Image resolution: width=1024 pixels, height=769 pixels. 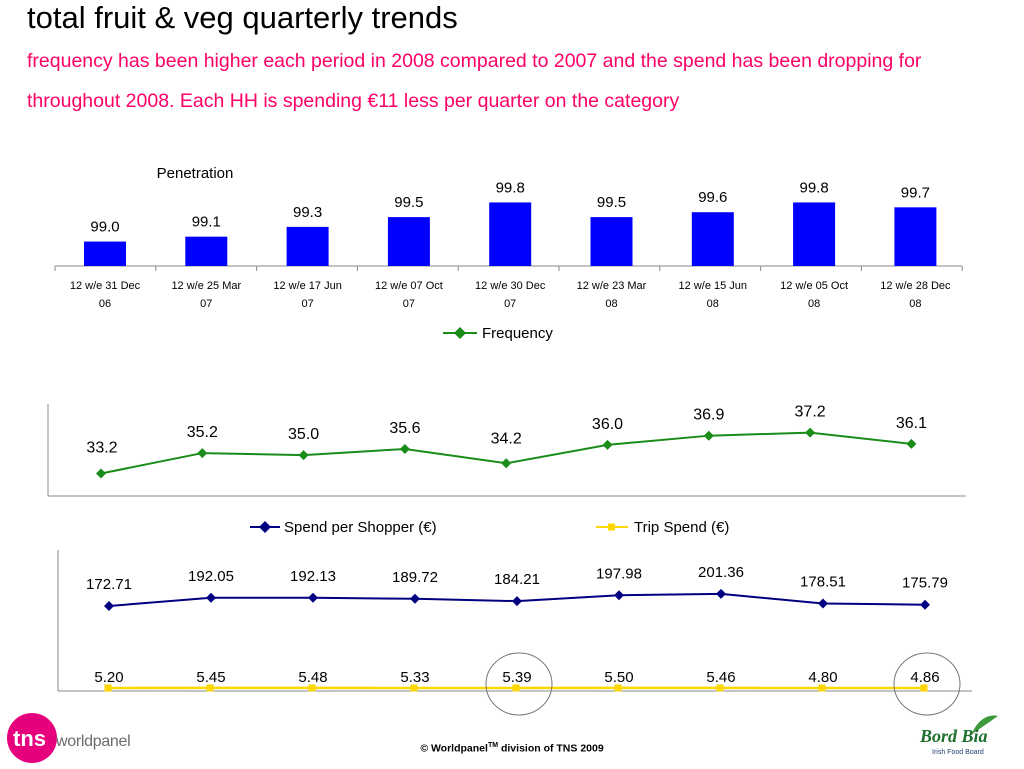 What do you see at coordinates (360, 527) in the screenshot?
I see `spend-per-shopper-legend-label: Spend per Shopper (€)` at bounding box center [360, 527].